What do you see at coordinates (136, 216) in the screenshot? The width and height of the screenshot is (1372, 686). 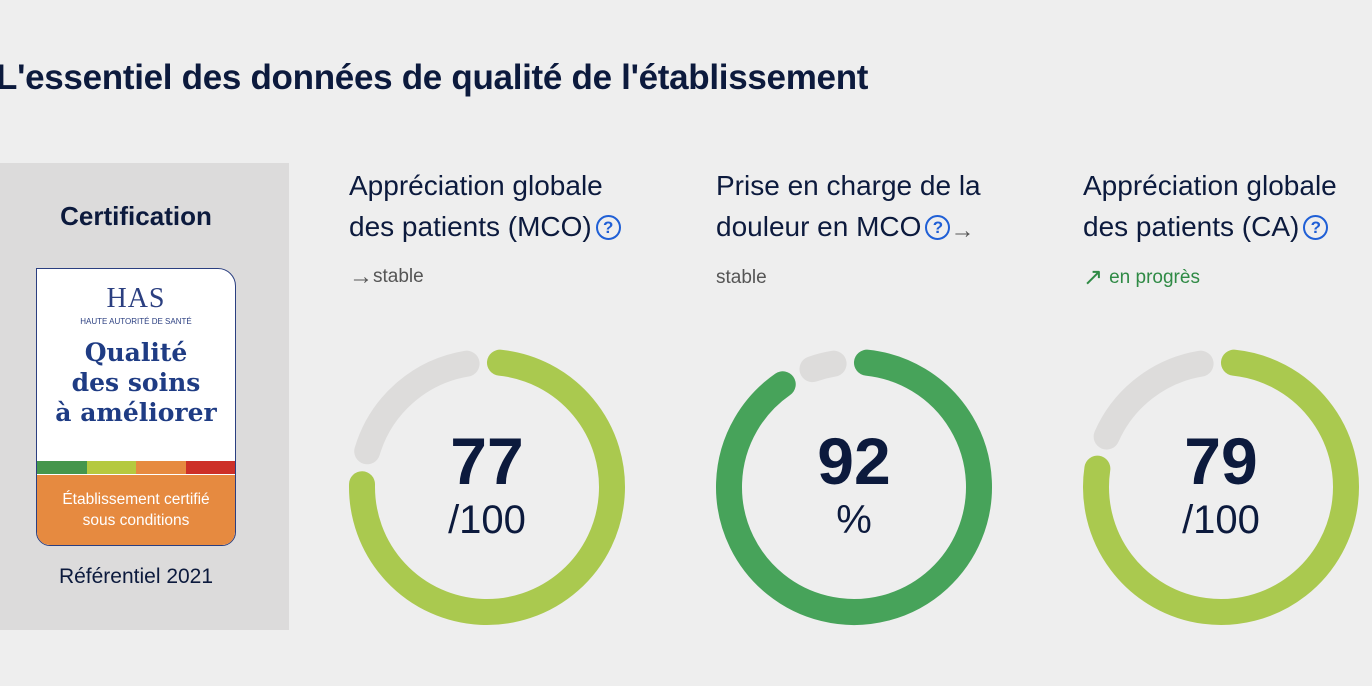 I see `certification-heading: Certification` at bounding box center [136, 216].